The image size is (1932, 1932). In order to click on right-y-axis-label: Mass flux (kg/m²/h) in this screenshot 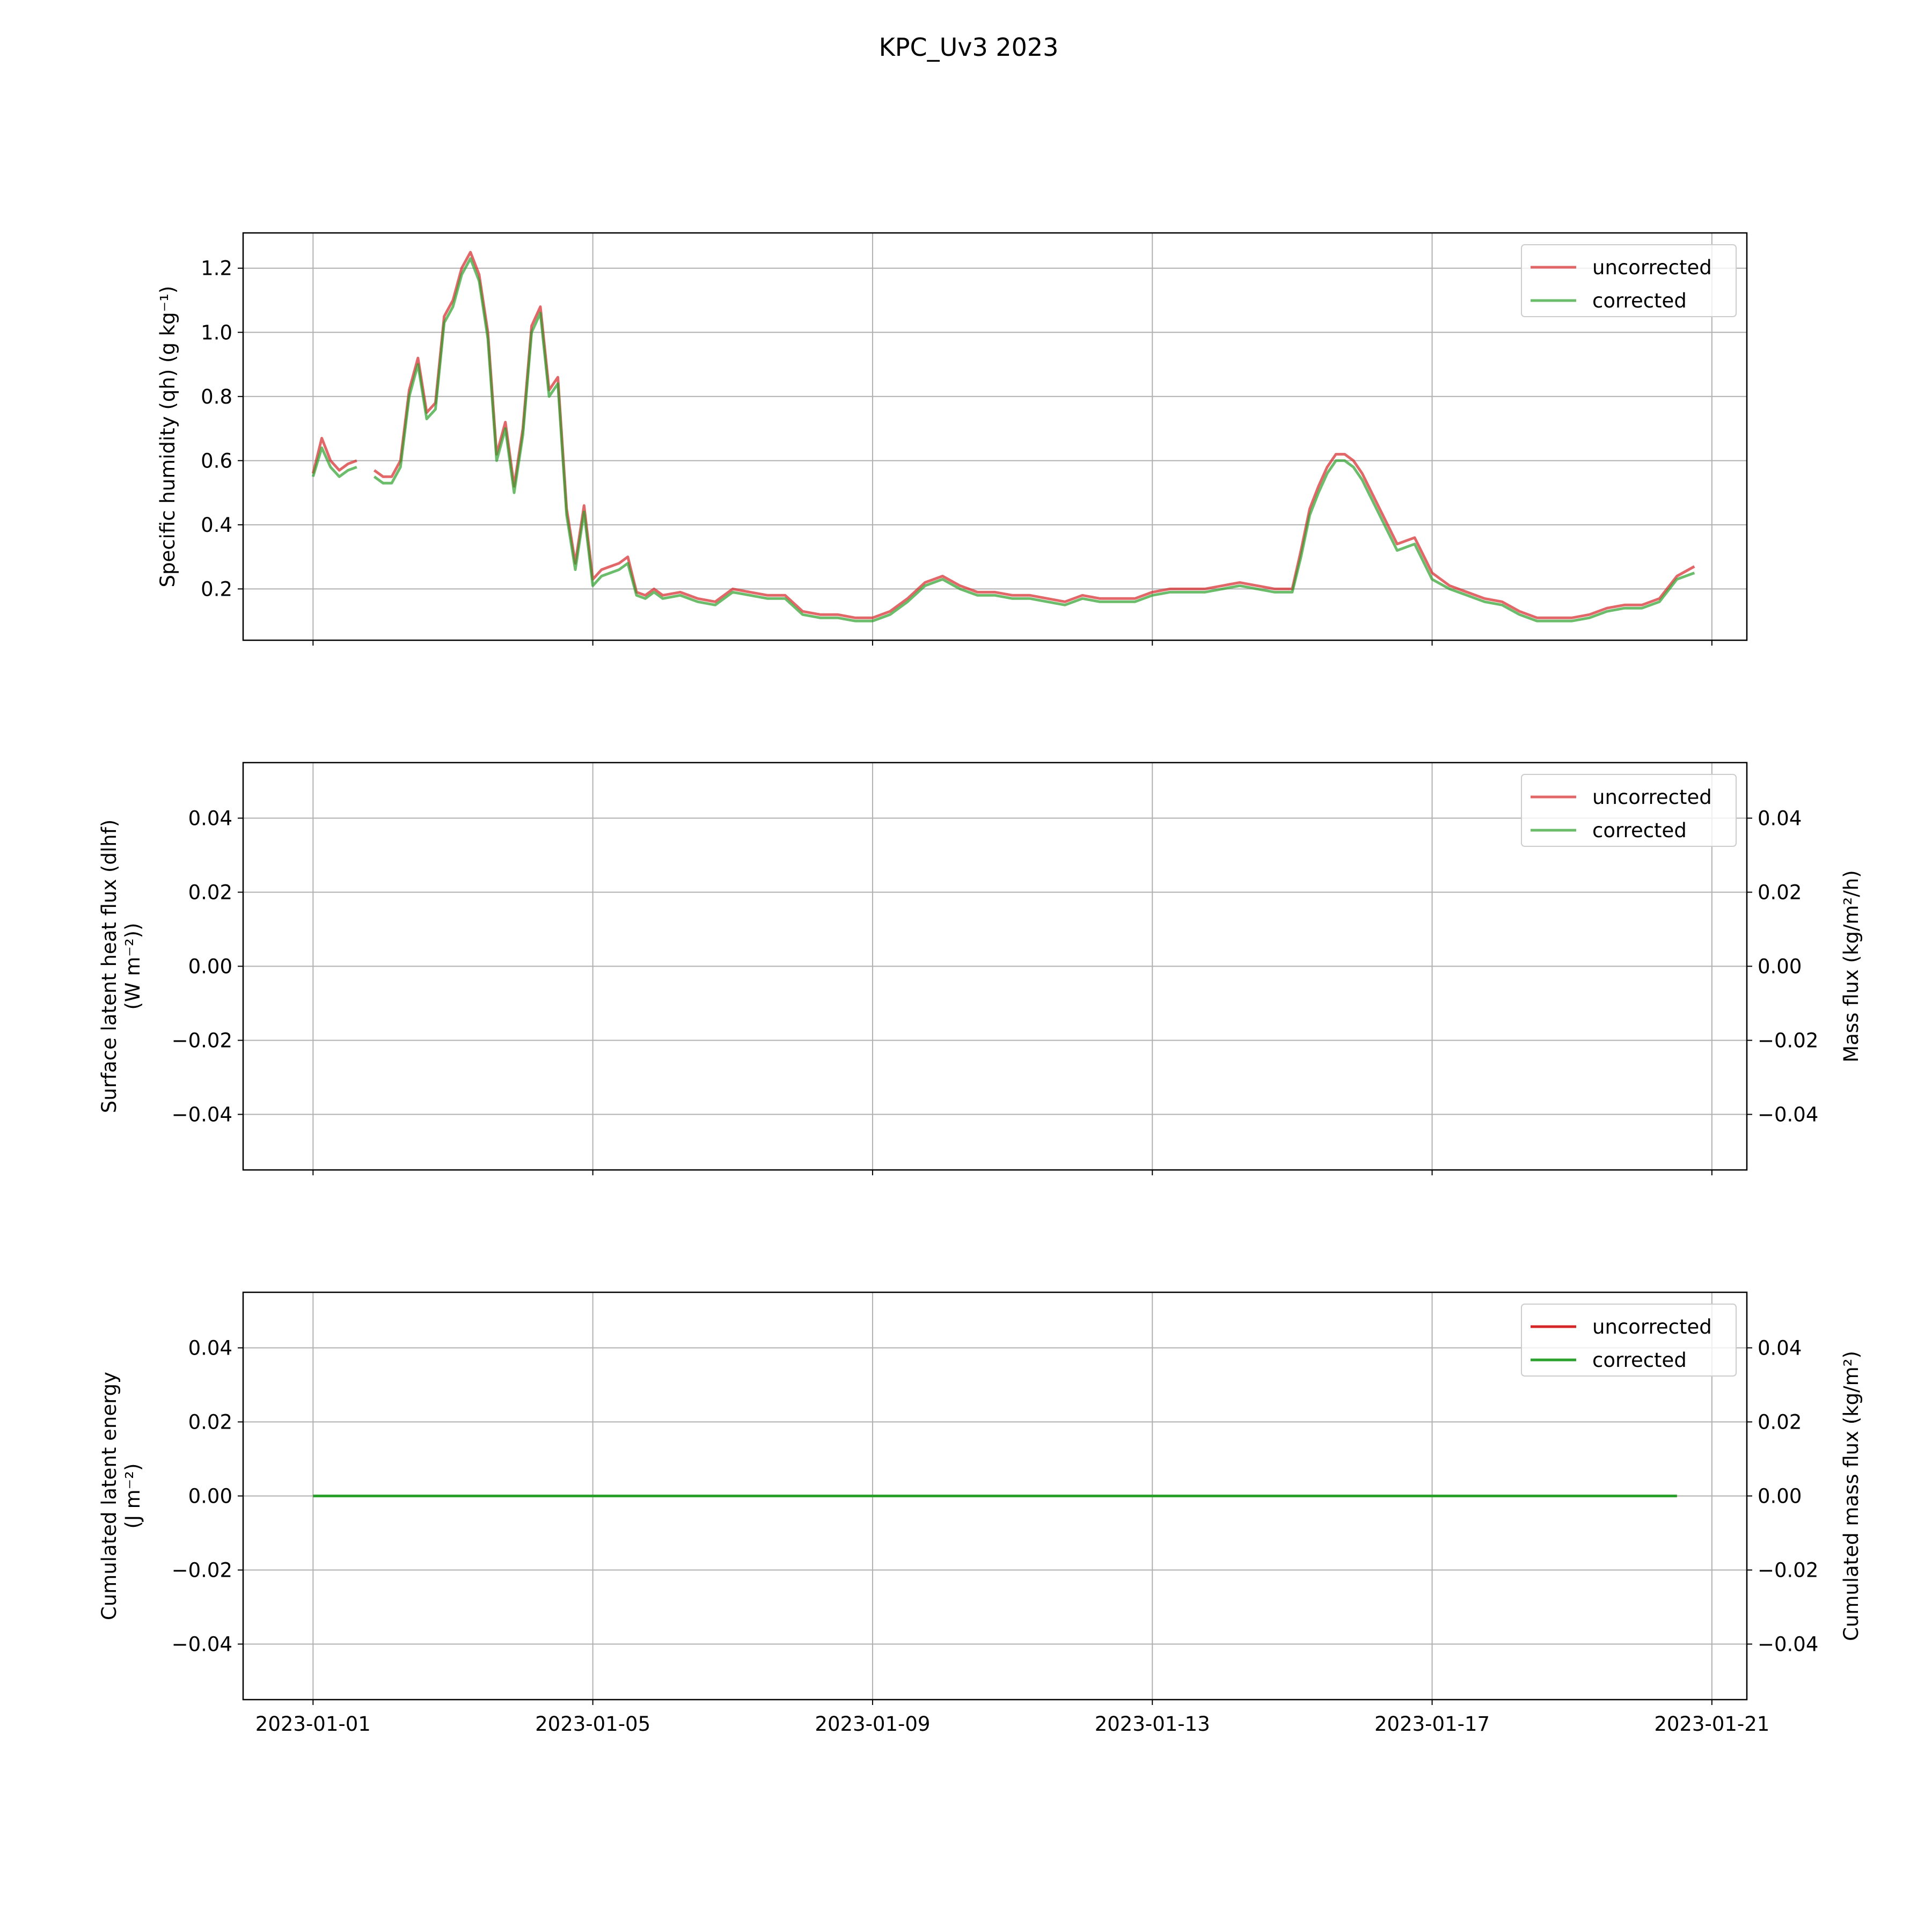, I will do `click(1851, 966)`.